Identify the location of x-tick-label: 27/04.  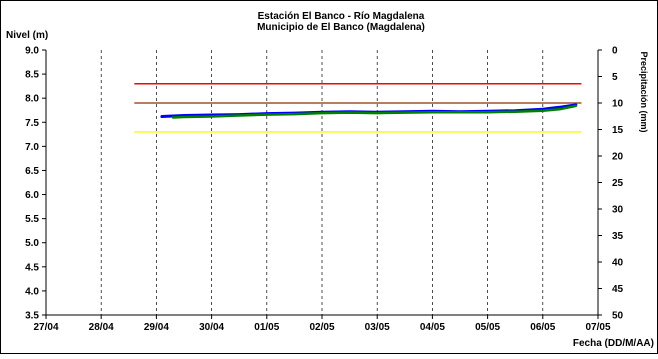
(45, 327).